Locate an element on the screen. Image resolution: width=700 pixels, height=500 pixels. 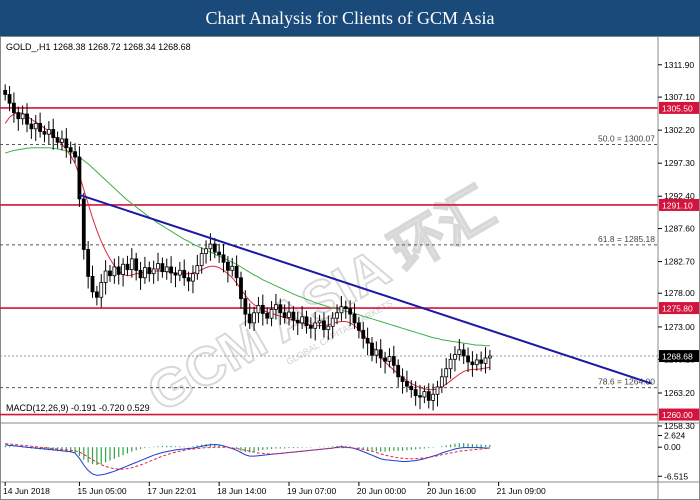
fibonacci-label: 78.6 = 1264.00 is located at coordinates (626, 382).